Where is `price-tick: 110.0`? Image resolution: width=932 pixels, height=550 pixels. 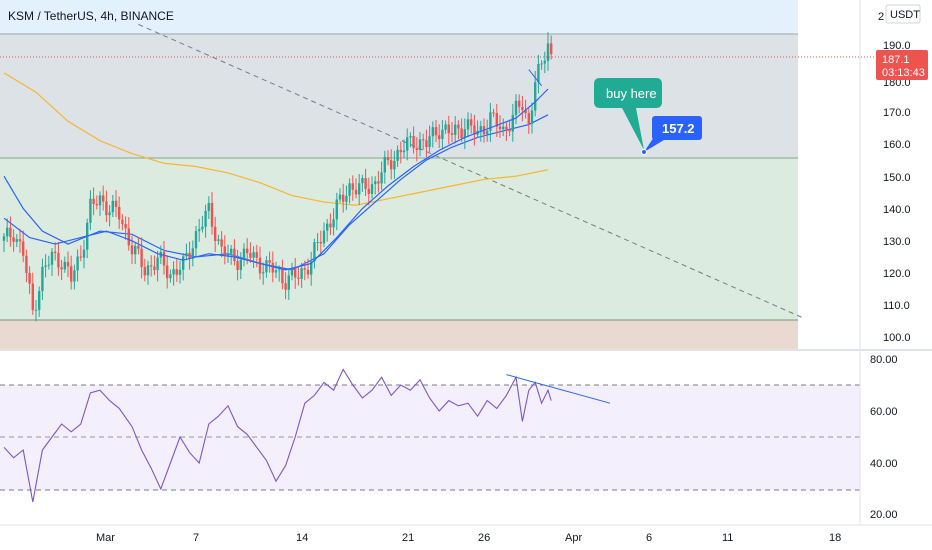 price-tick: 110.0 is located at coordinates (896, 306).